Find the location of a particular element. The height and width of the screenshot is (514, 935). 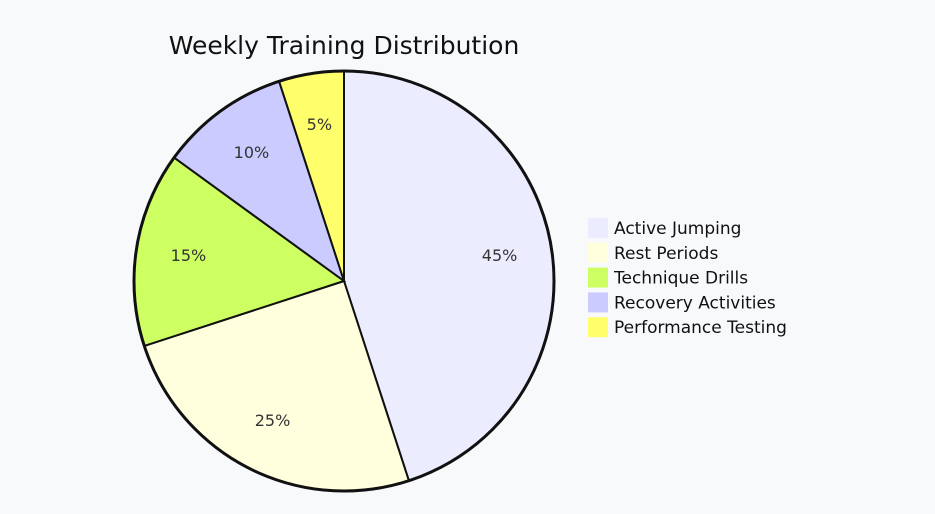

legend-label: Performance Testing is located at coordinates (700, 328).